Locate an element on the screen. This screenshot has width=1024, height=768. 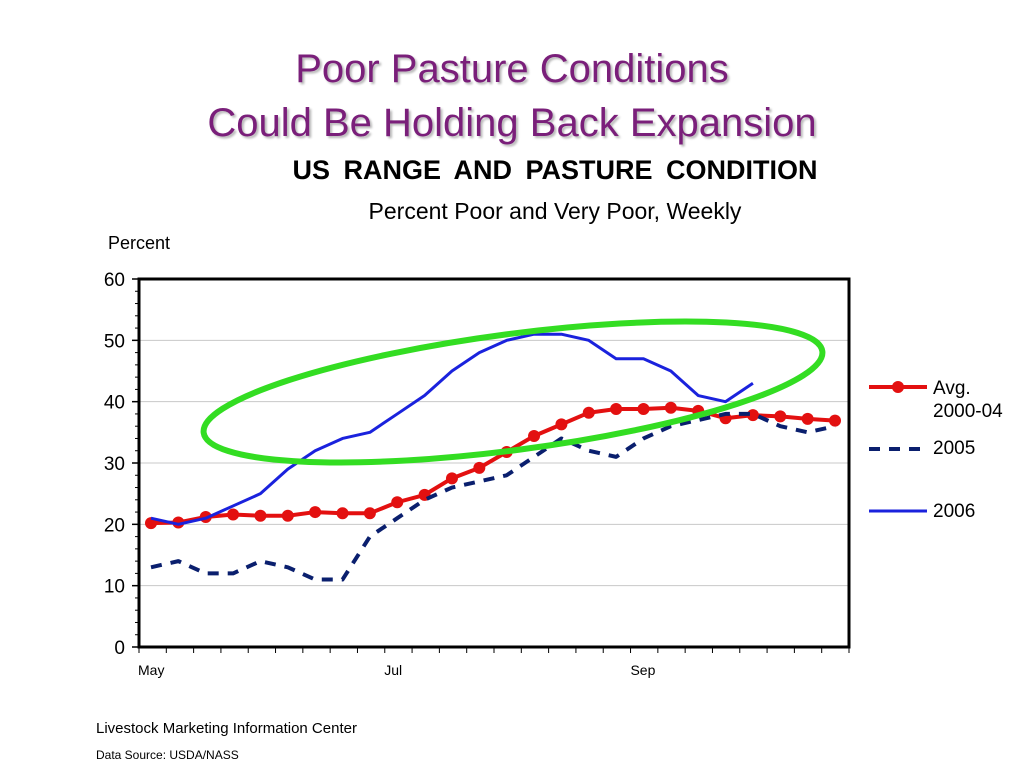
legend-label-2006: 2006 is located at coordinates (954, 511).